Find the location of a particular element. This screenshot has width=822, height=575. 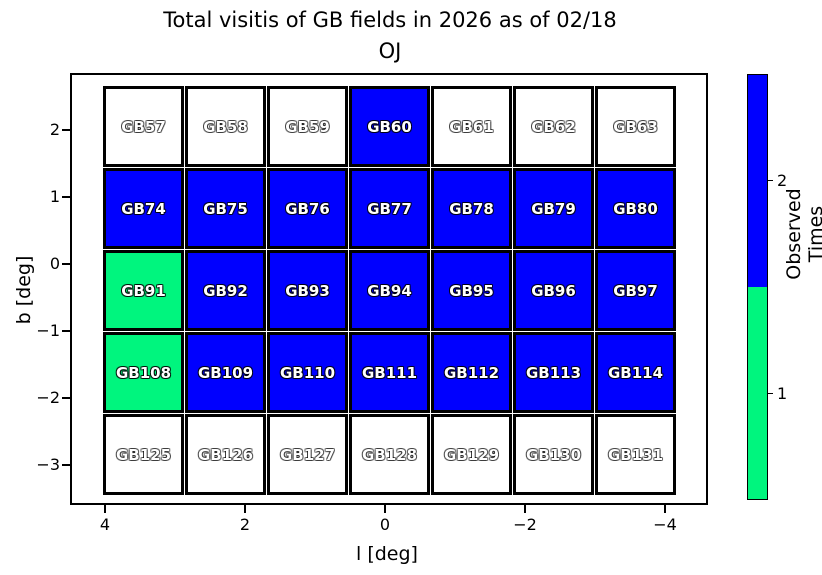

field-cell-gb131: GB131 is located at coordinates (635, 454).